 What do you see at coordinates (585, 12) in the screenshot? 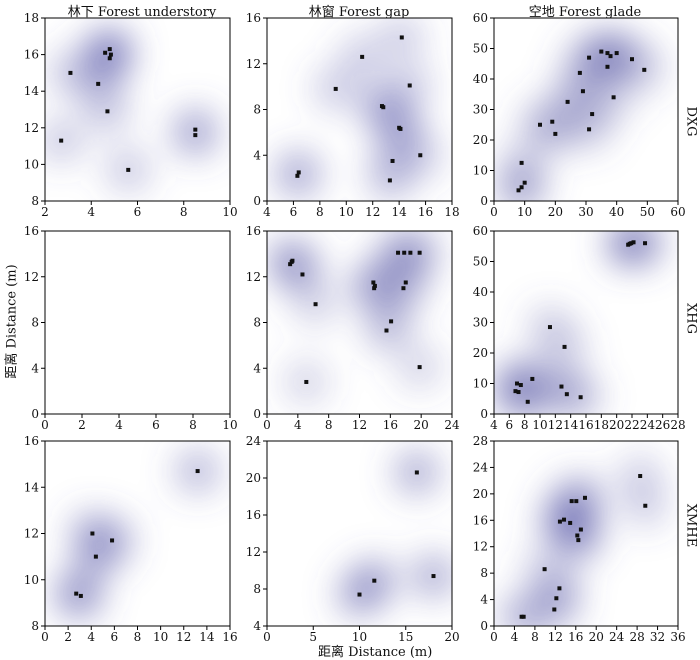
I see `column-title-glade: 空地 Forest glade` at bounding box center [585, 12].